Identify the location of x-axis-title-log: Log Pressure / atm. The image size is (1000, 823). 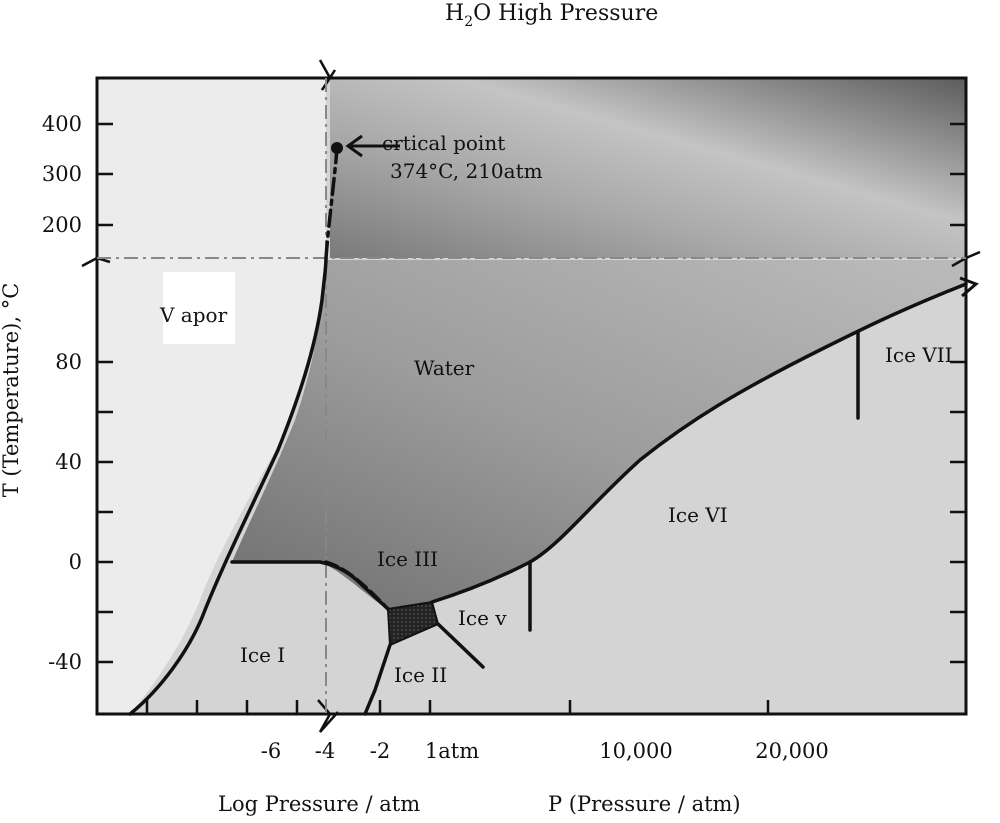
(319, 804).